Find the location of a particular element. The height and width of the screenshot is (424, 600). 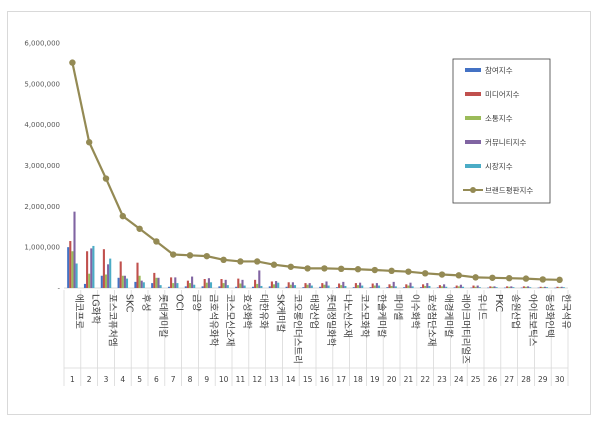

legend-box is located at coordinates (501, 131).